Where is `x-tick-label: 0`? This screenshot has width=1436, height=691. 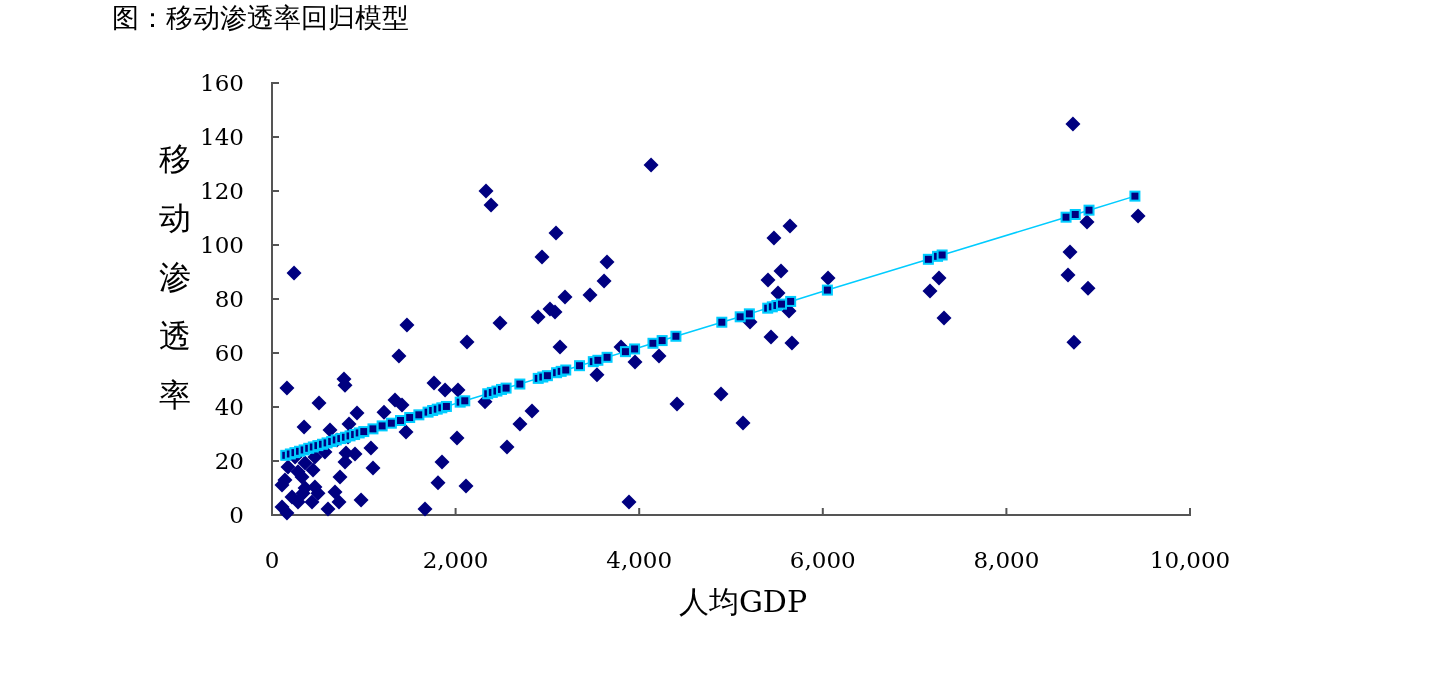
x-tick-label: 0 is located at coordinates (272, 560).